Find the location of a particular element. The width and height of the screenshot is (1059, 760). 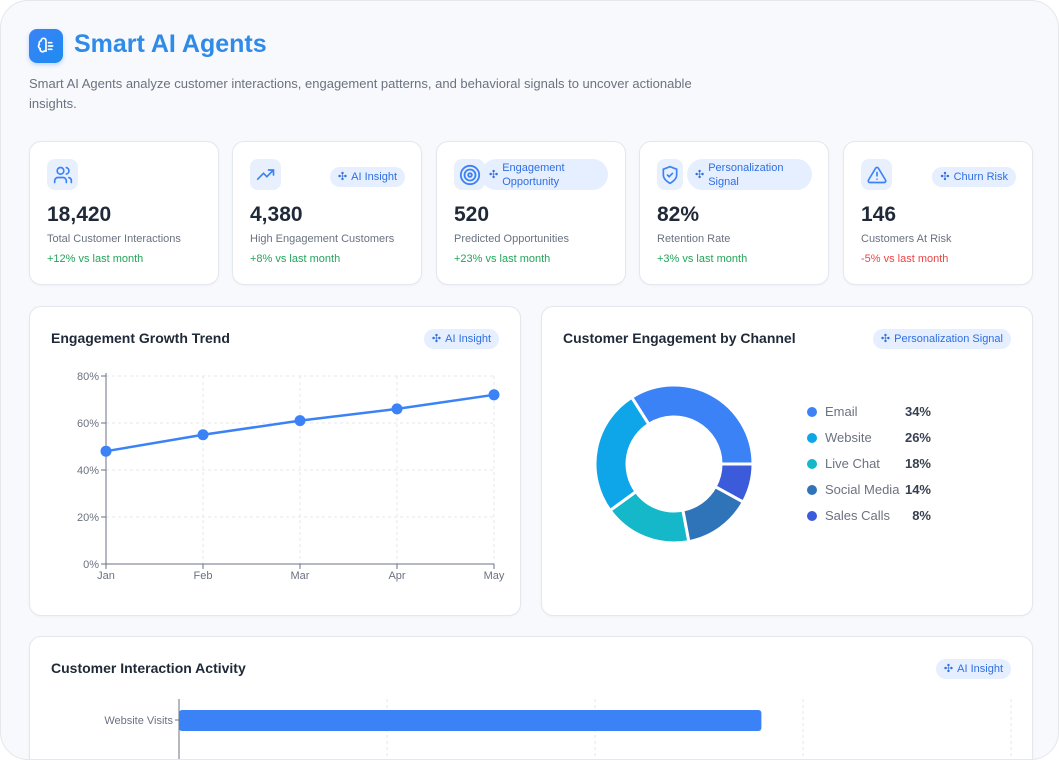

y-tick-label: 60% is located at coordinates (88, 424).